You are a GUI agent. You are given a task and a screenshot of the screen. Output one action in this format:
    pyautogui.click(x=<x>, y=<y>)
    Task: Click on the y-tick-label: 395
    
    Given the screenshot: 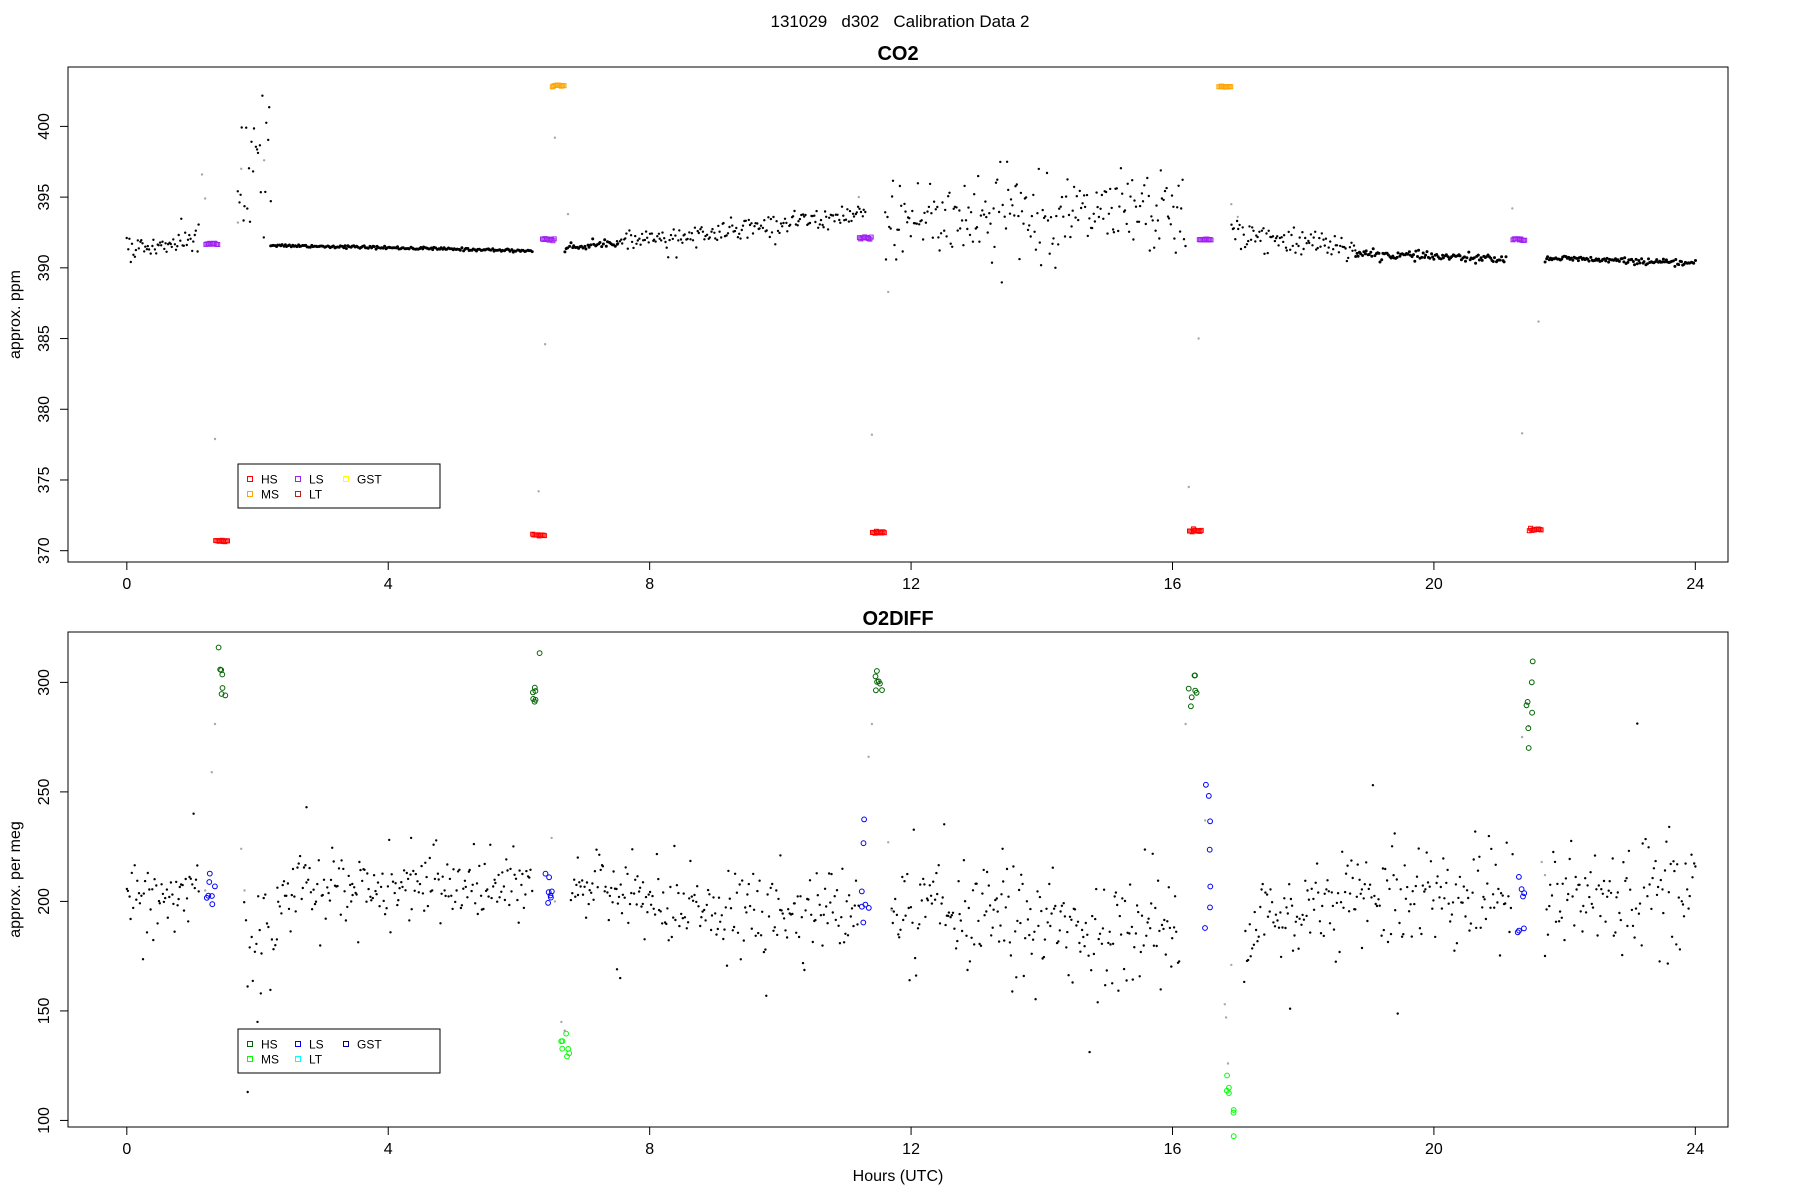 What is the action you would take?
    pyautogui.click(x=44, y=197)
    